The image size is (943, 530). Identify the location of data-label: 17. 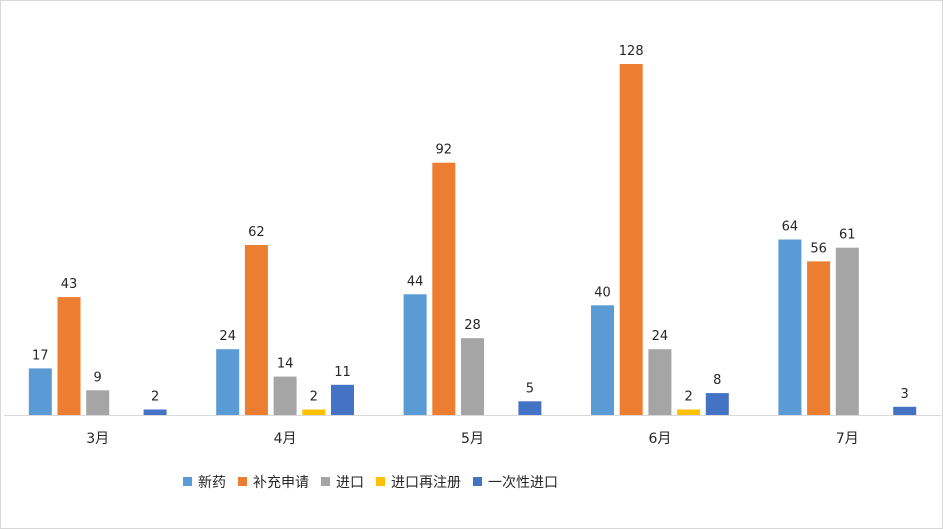
(40, 355).